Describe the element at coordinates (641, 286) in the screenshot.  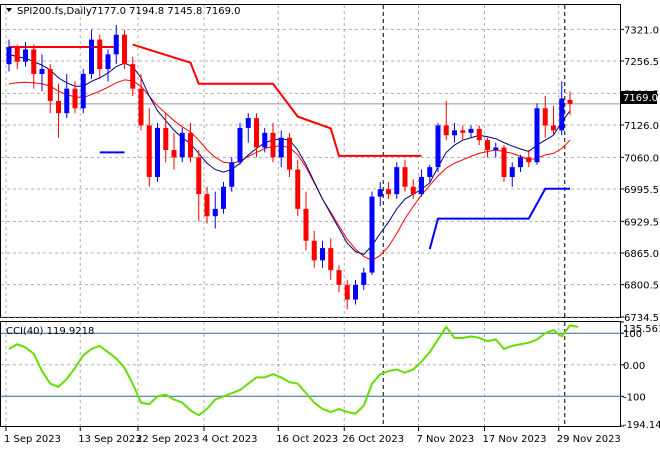
I see `price-tick-label: 6800.5` at that location.